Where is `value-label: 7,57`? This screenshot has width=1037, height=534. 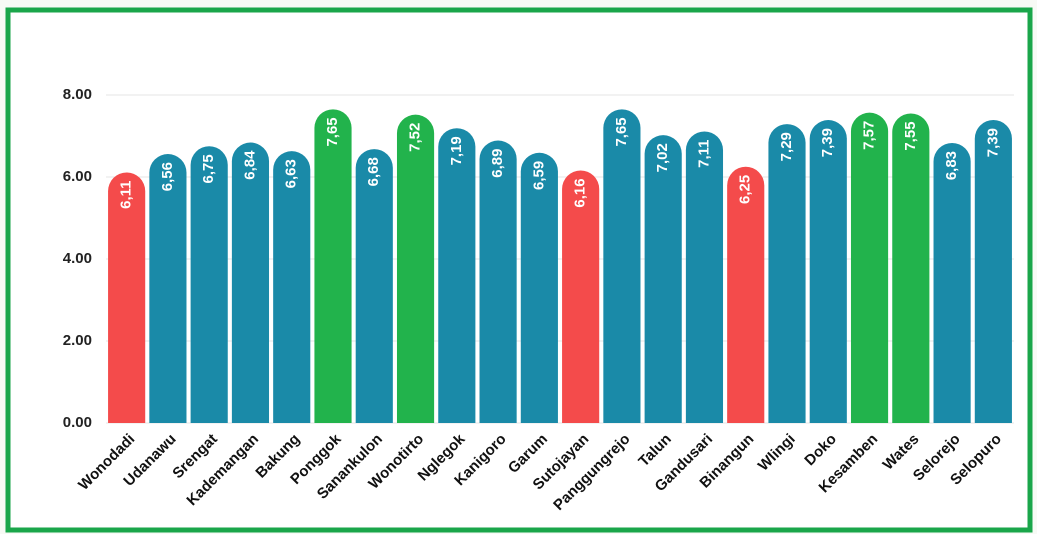
value-label: 7,57 is located at coordinates (869, 135).